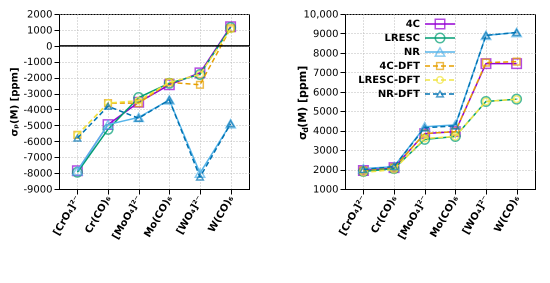  I want to click on legend-label: NR, so click(412, 52).